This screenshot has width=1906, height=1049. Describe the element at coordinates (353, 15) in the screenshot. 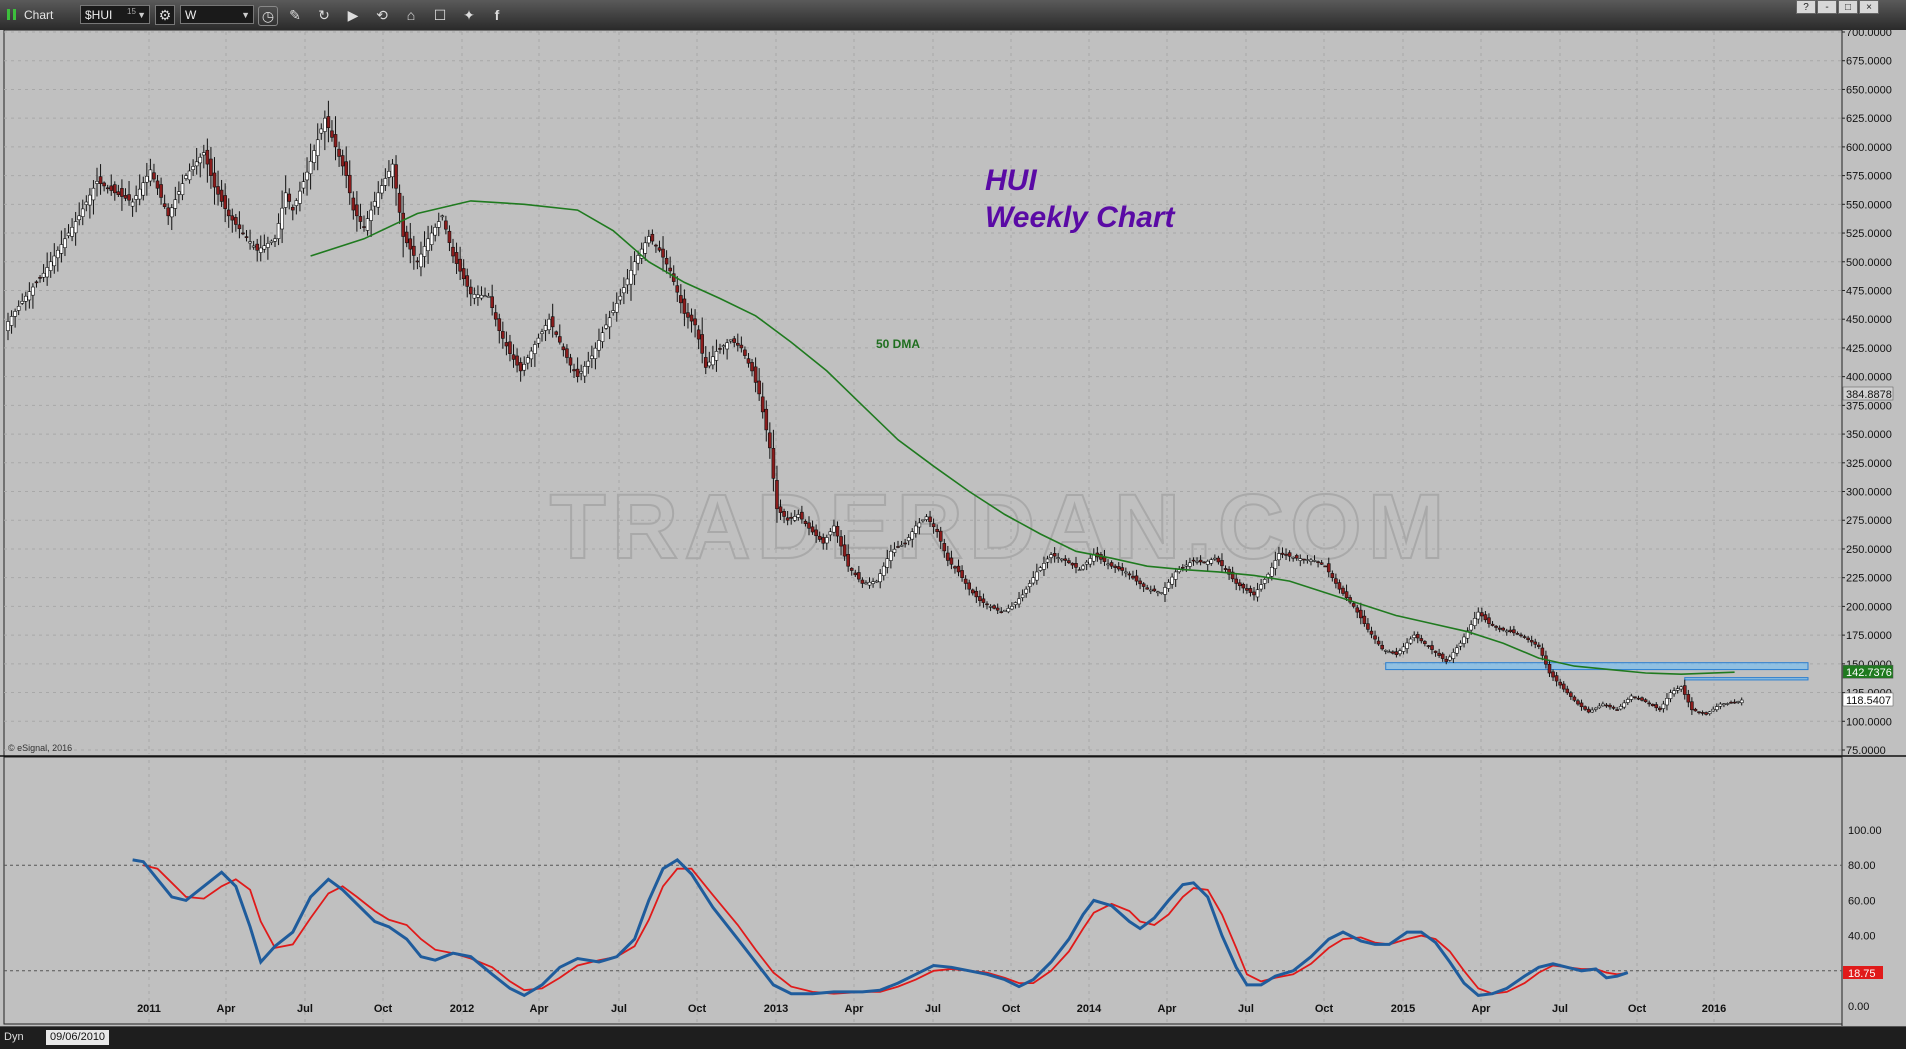

I see `play-icon: ▶` at that location.